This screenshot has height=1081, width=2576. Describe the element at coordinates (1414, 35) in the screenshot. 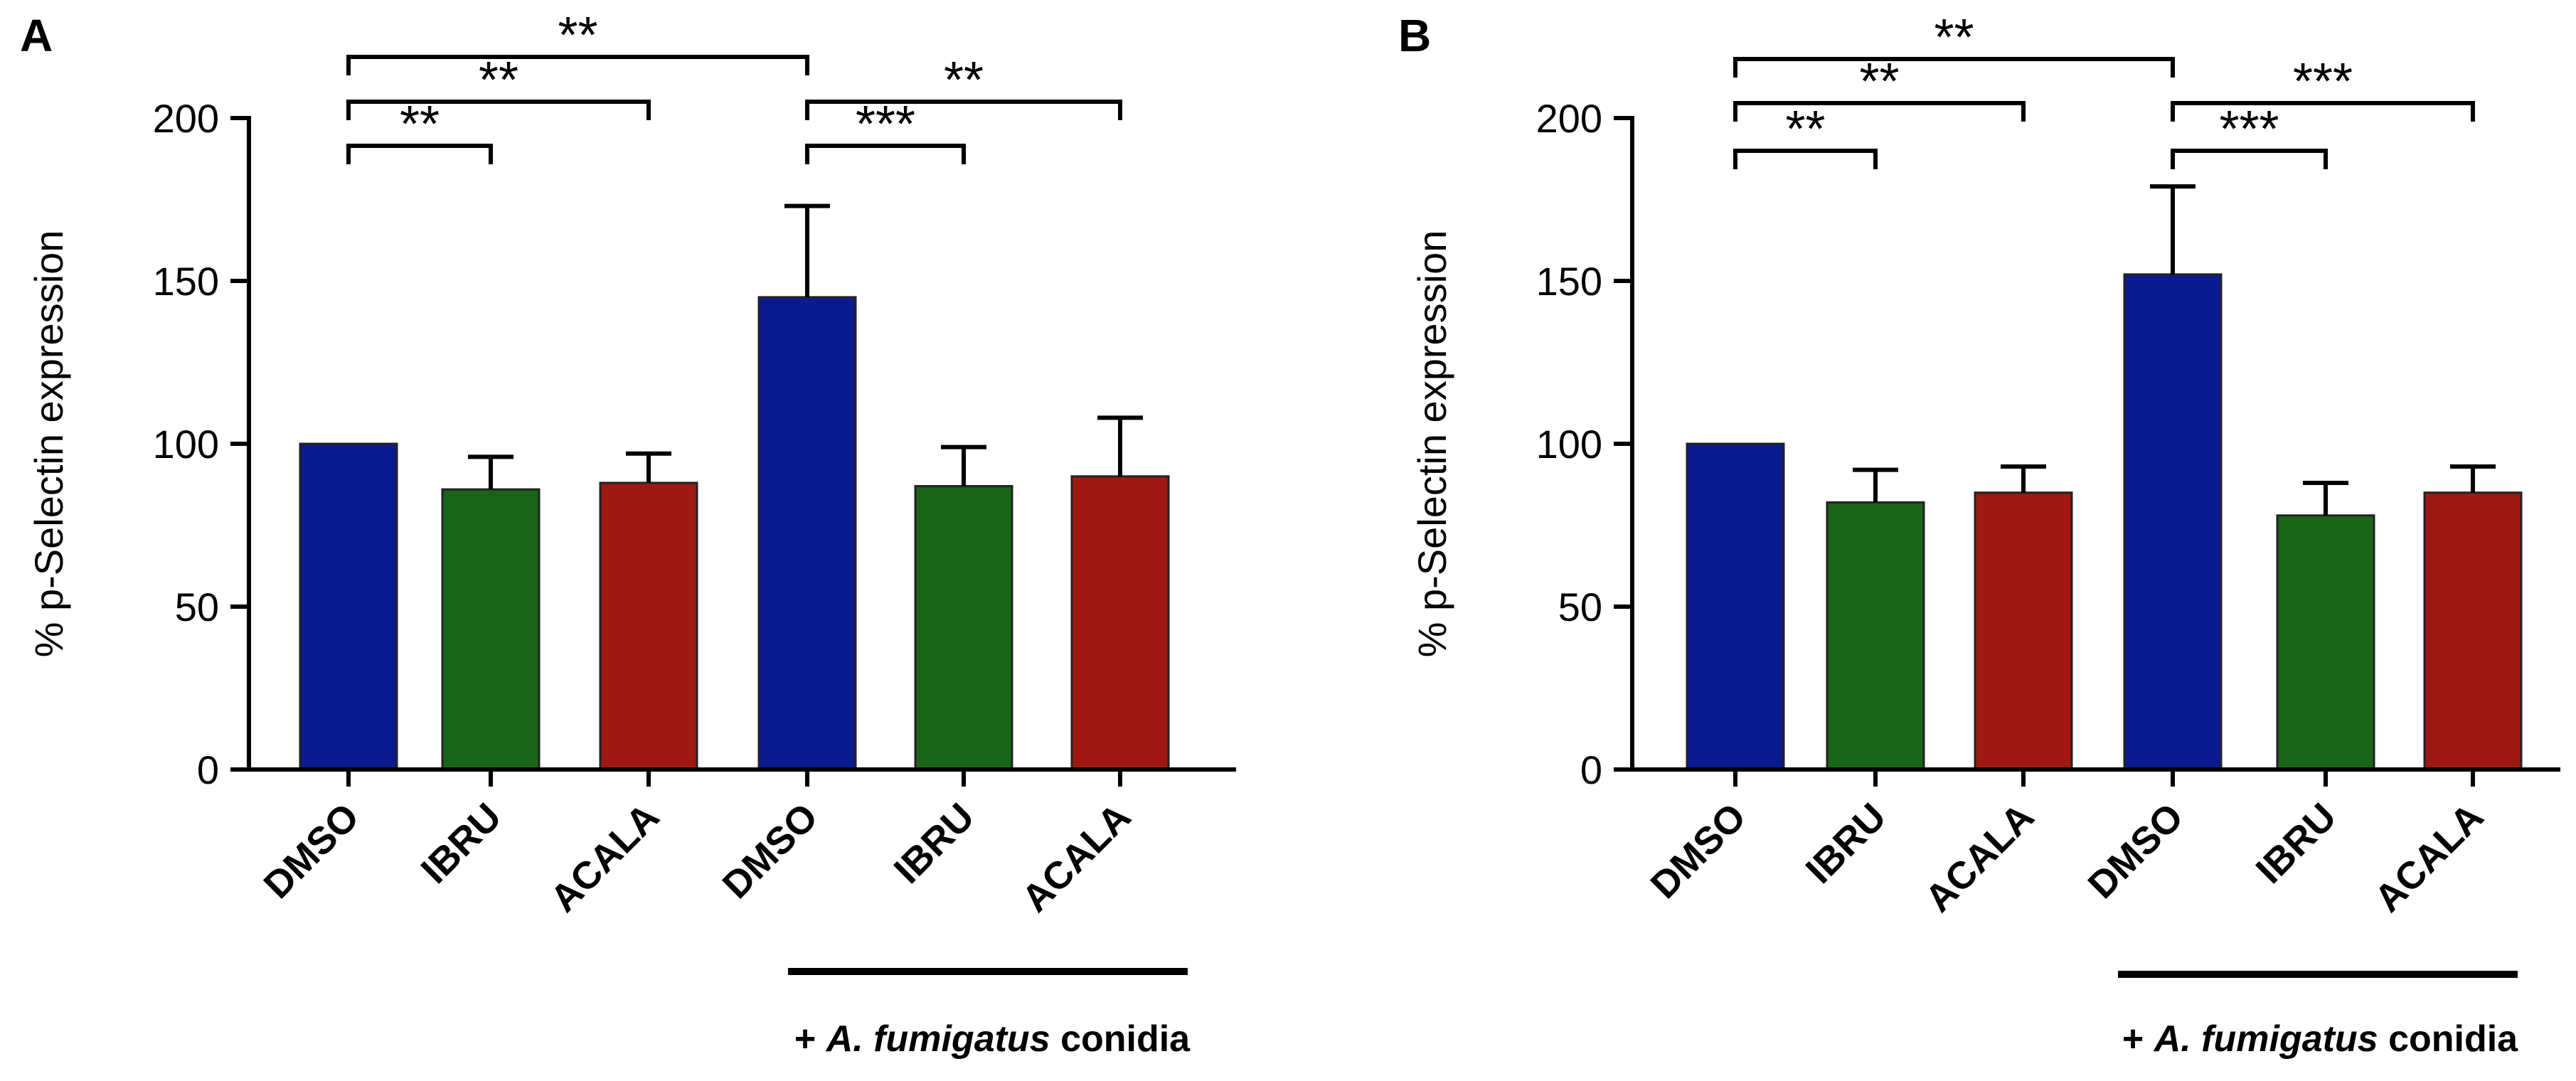

I see `panel-letter: B` at that location.